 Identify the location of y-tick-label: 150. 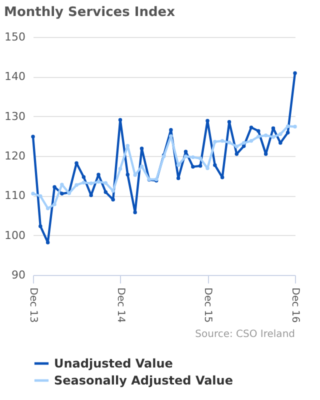
(15, 37).